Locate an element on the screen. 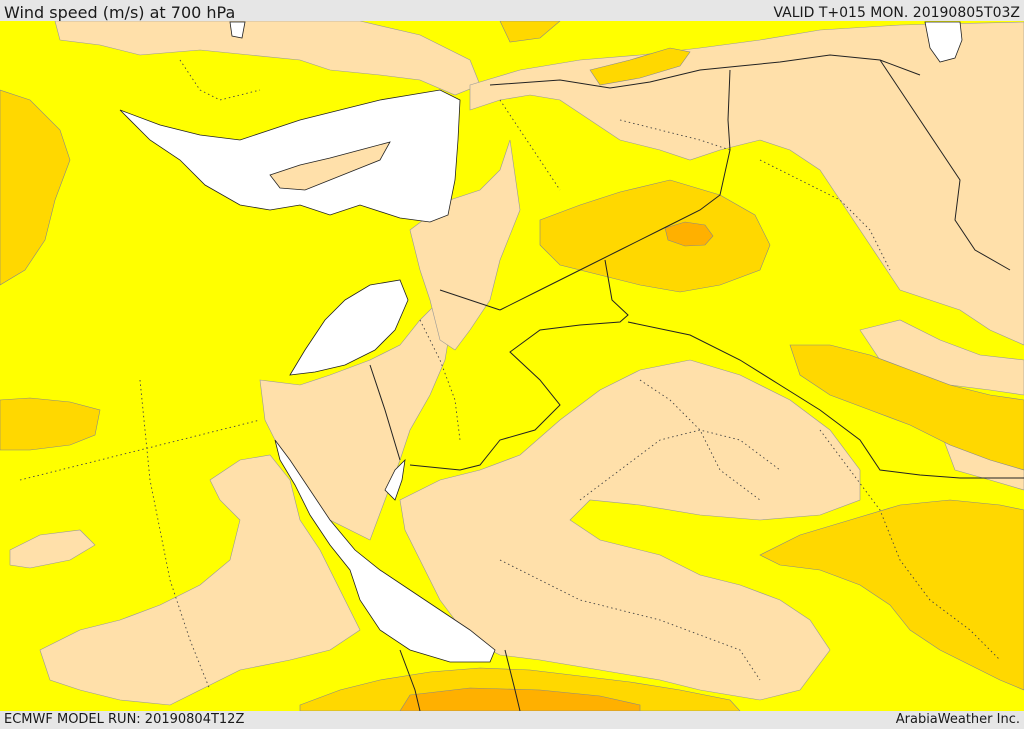  map-title: Wind speed (m/s) at 700 hPa is located at coordinates (120, 12).